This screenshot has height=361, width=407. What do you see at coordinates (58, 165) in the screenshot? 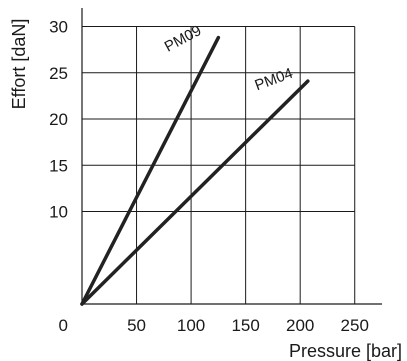
I see `y-tick-label-15: 15` at bounding box center [58, 165].